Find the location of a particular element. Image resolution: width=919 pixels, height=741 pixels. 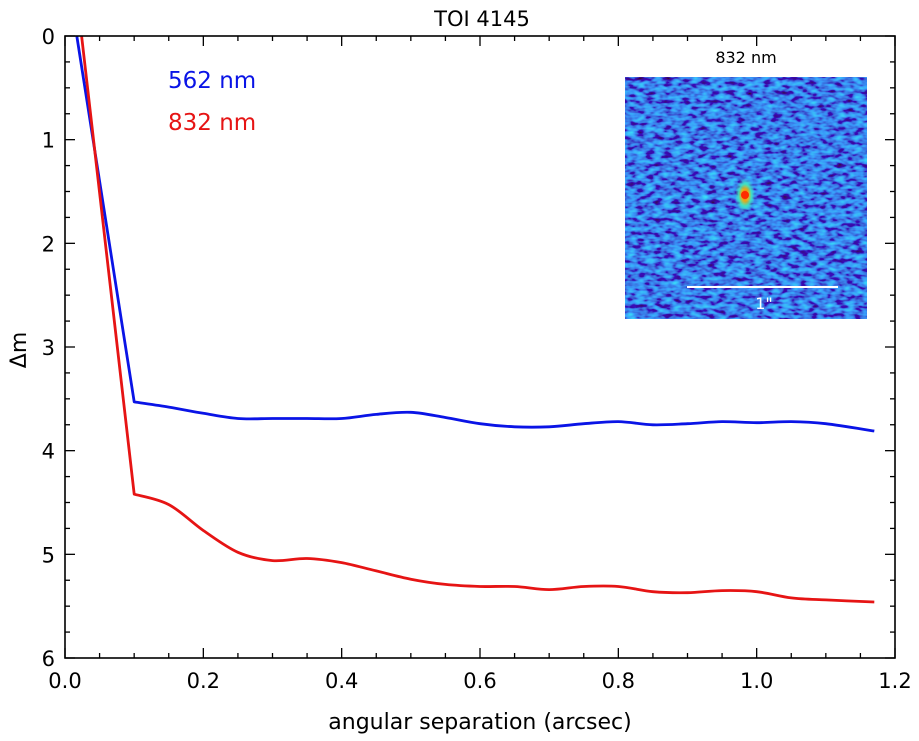

y-tick-label: 1 is located at coordinates (48, 141).